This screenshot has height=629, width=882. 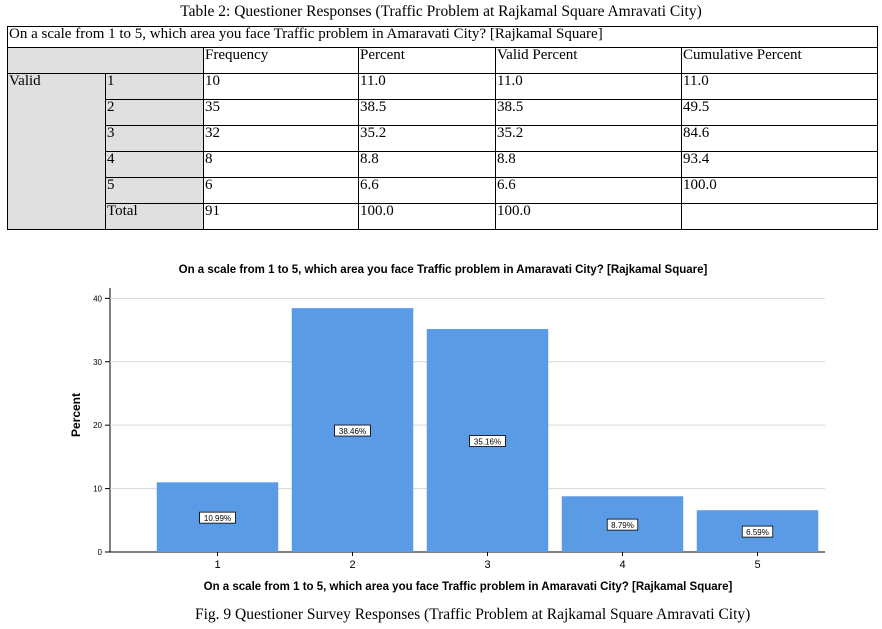 What do you see at coordinates (588, 86) in the screenshot?
I see `cell-valid-percent: 11.0` at bounding box center [588, 86].